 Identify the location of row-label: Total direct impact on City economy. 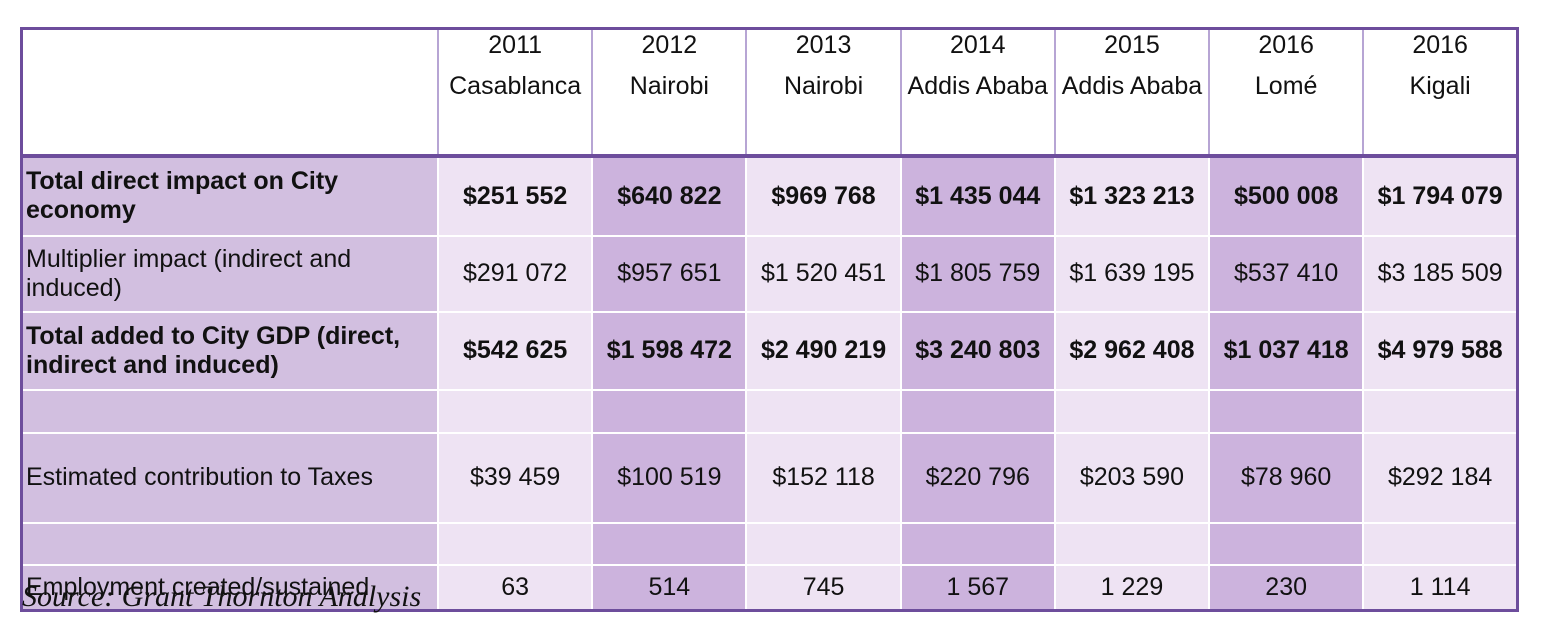
(229, 194).